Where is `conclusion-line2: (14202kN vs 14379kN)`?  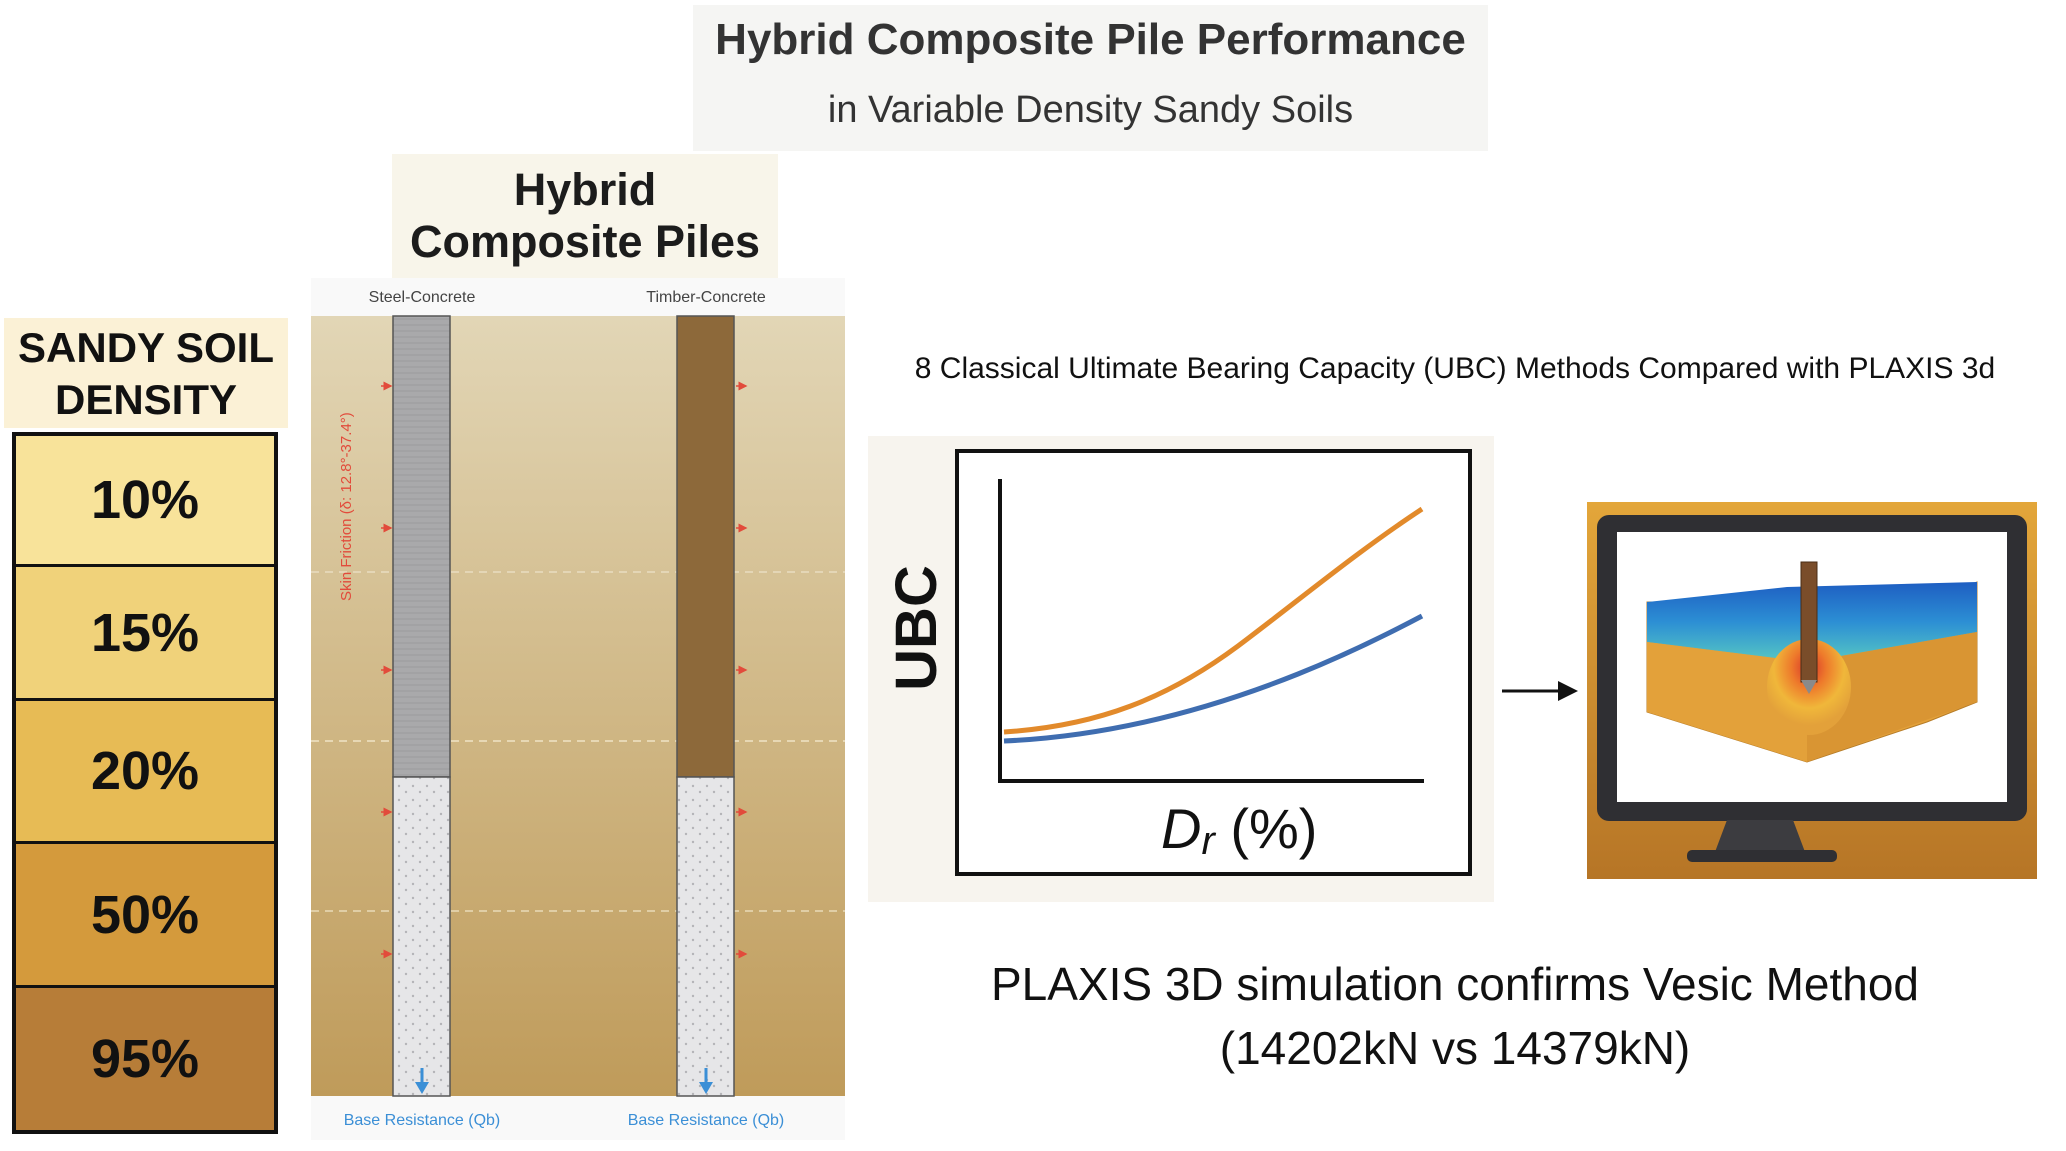
conclusion-line2: (14202kN vs 14379kN) is located at coordinates (1455, 1048).